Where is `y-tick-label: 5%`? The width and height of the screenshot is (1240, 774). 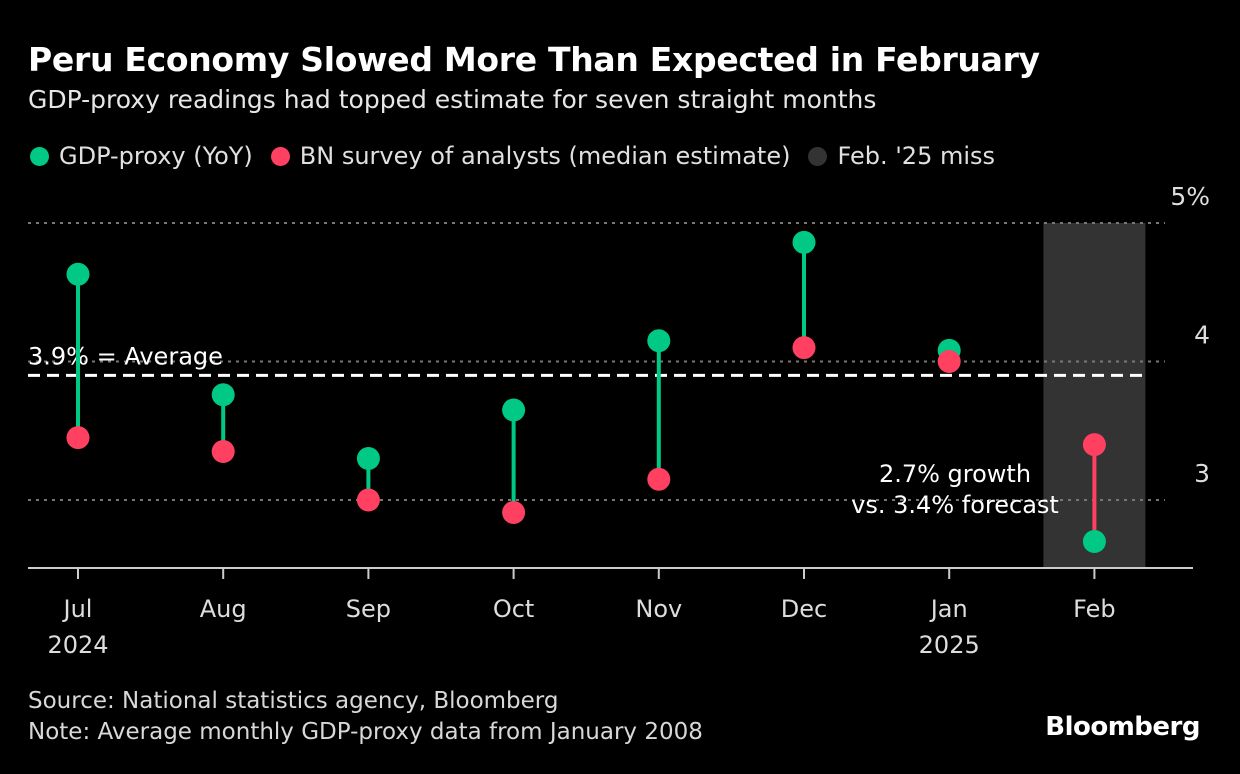
y-tick-label: 5% is located at coordinates (1190, 196).